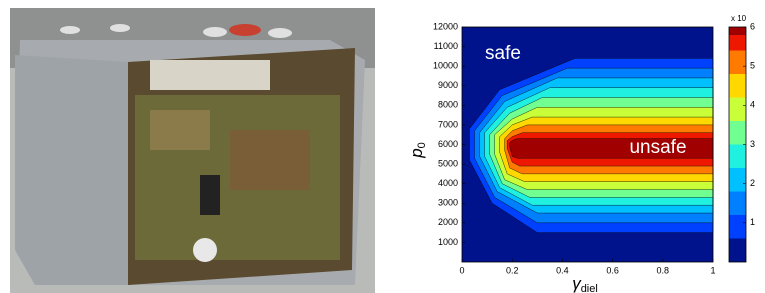 This screenshot has width=765, height=293. What do you see at coordinates (752, 183) in the screenshot?
I see `colorbar-tick-label: 2` at bounding box center [752, 183].